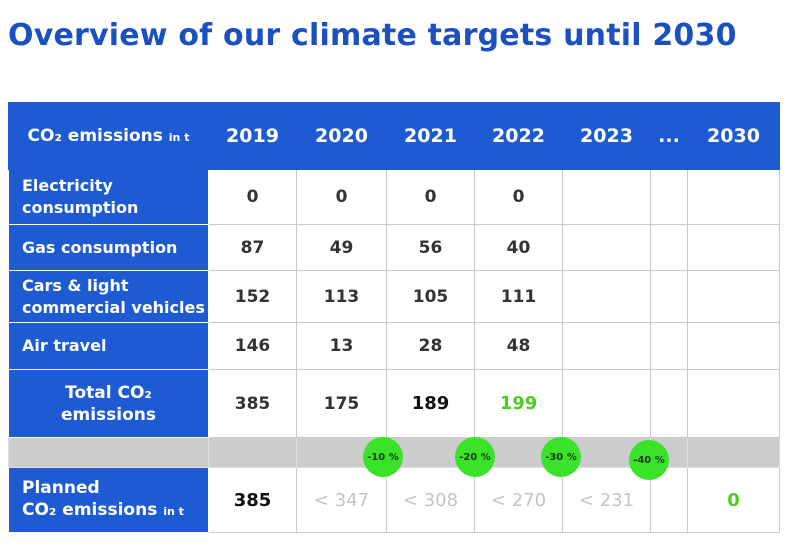  What do you see at coordinates (61, 488) in the screenshot?
I see `planned-label-line1: Planned` at bounding box center [61, 488].